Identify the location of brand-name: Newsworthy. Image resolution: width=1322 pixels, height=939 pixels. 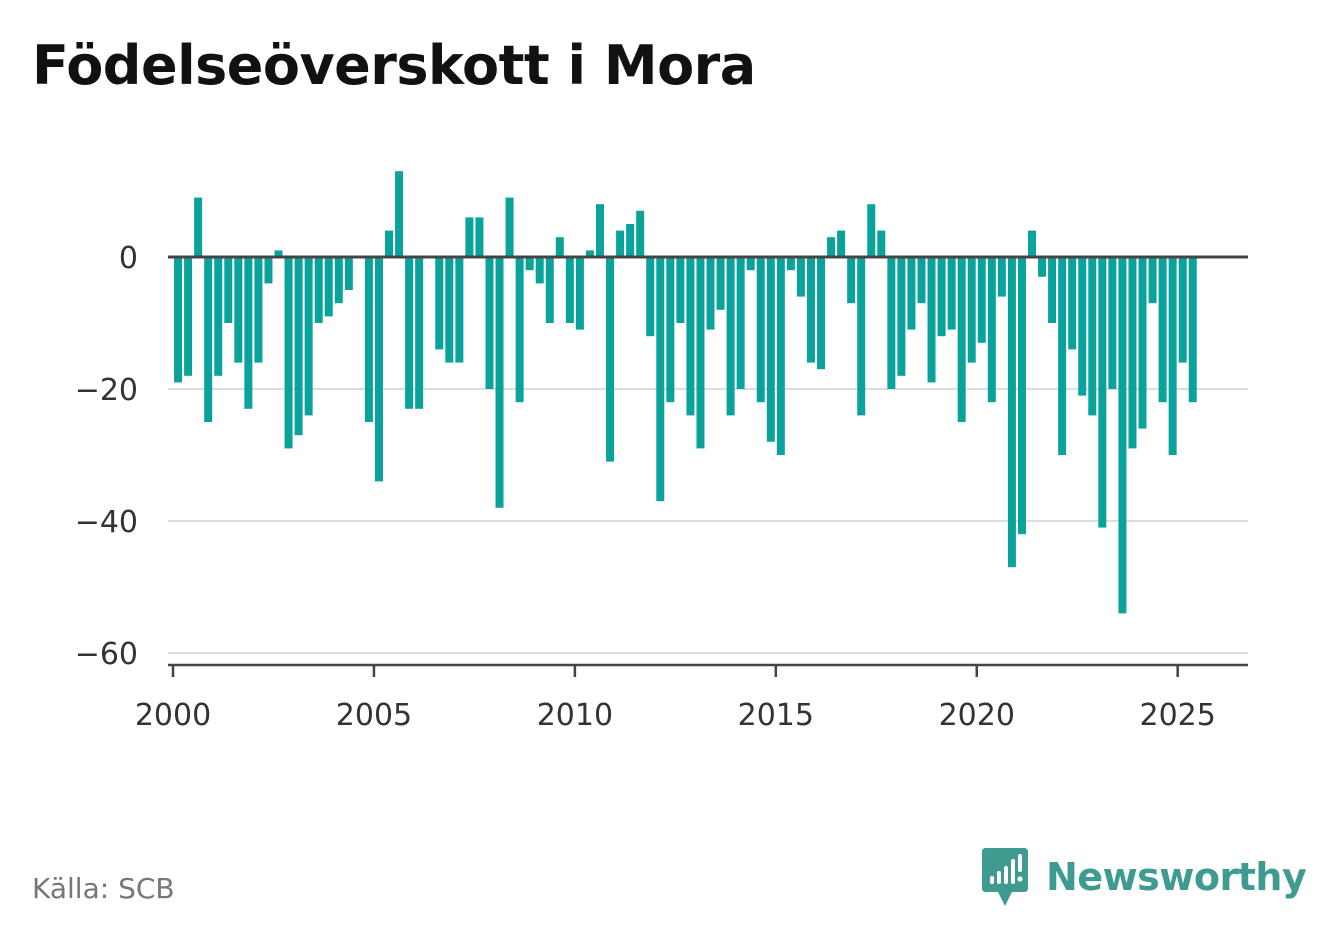
(1176, 877).